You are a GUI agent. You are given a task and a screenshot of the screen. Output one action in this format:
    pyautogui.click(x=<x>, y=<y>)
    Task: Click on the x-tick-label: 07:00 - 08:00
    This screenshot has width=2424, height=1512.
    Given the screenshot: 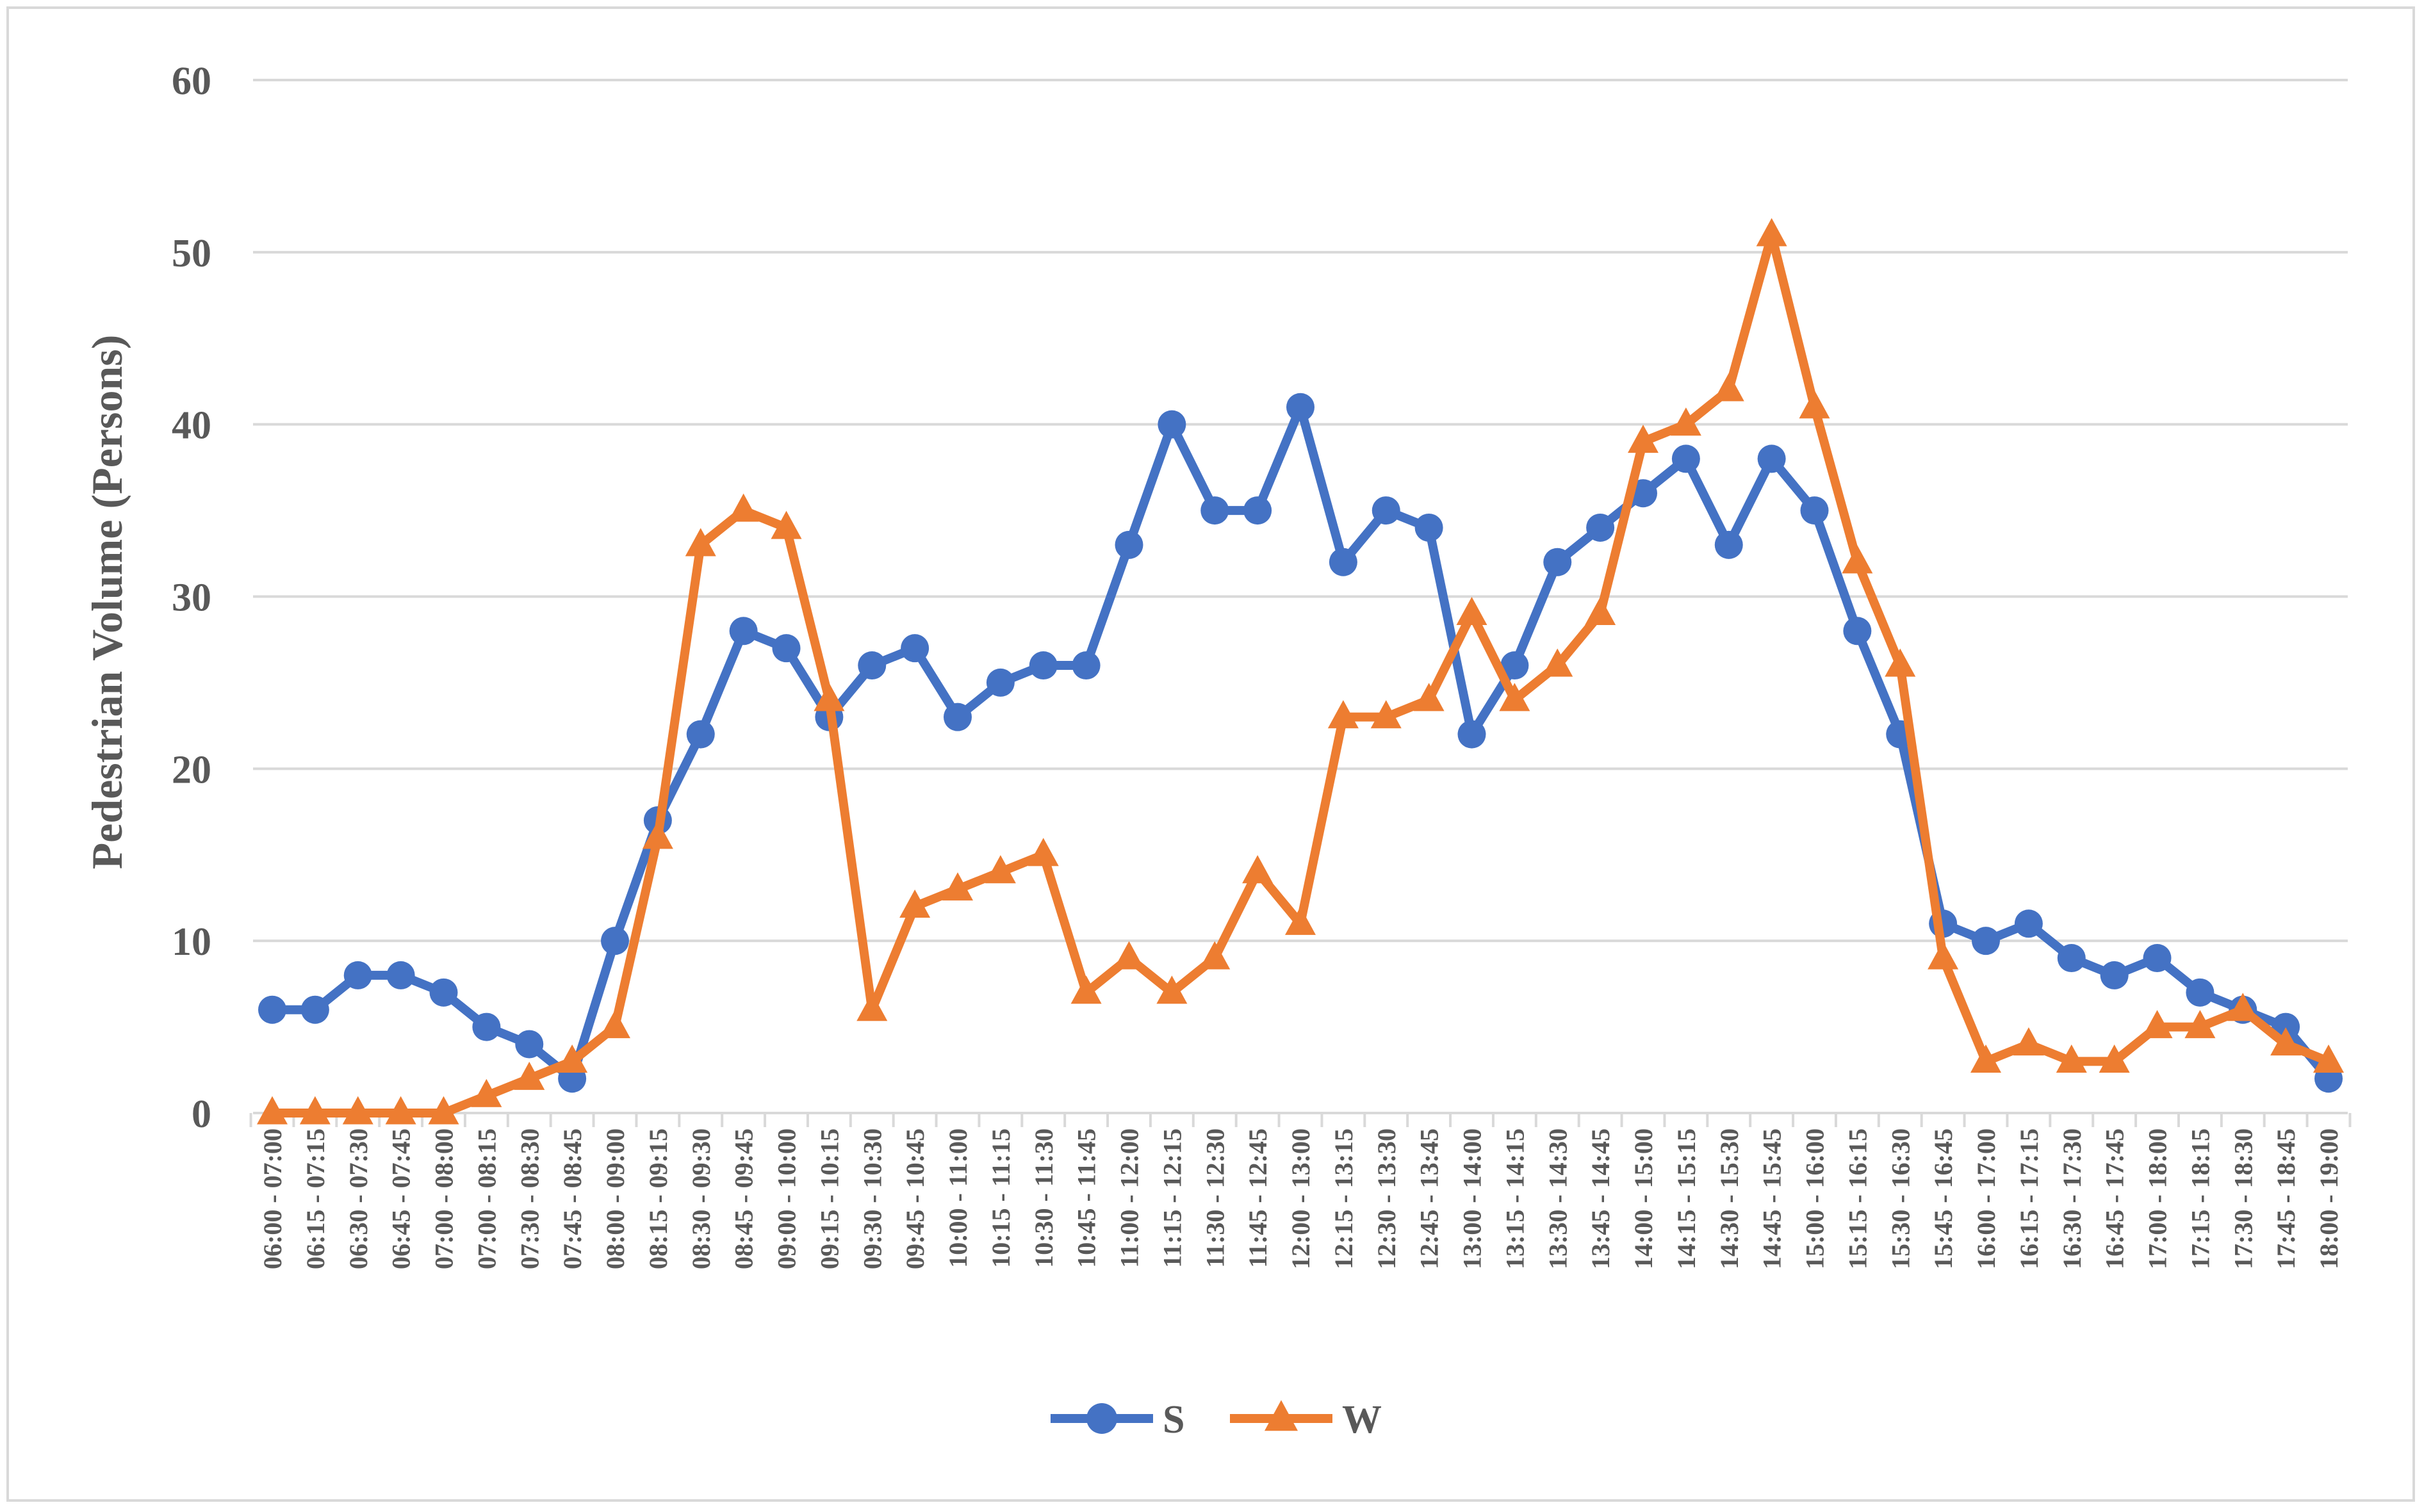 What is the action you would take?
    pyautogui.click(x=444, y=1198)
    